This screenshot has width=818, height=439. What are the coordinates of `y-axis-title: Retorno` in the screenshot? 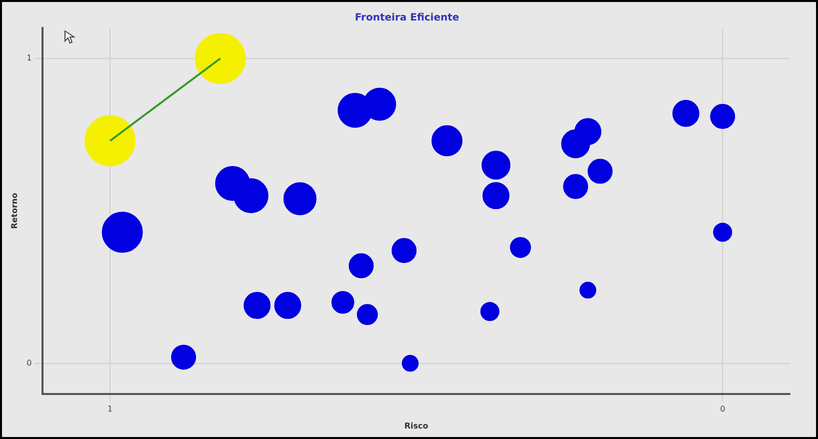 It's located at (14, 210).